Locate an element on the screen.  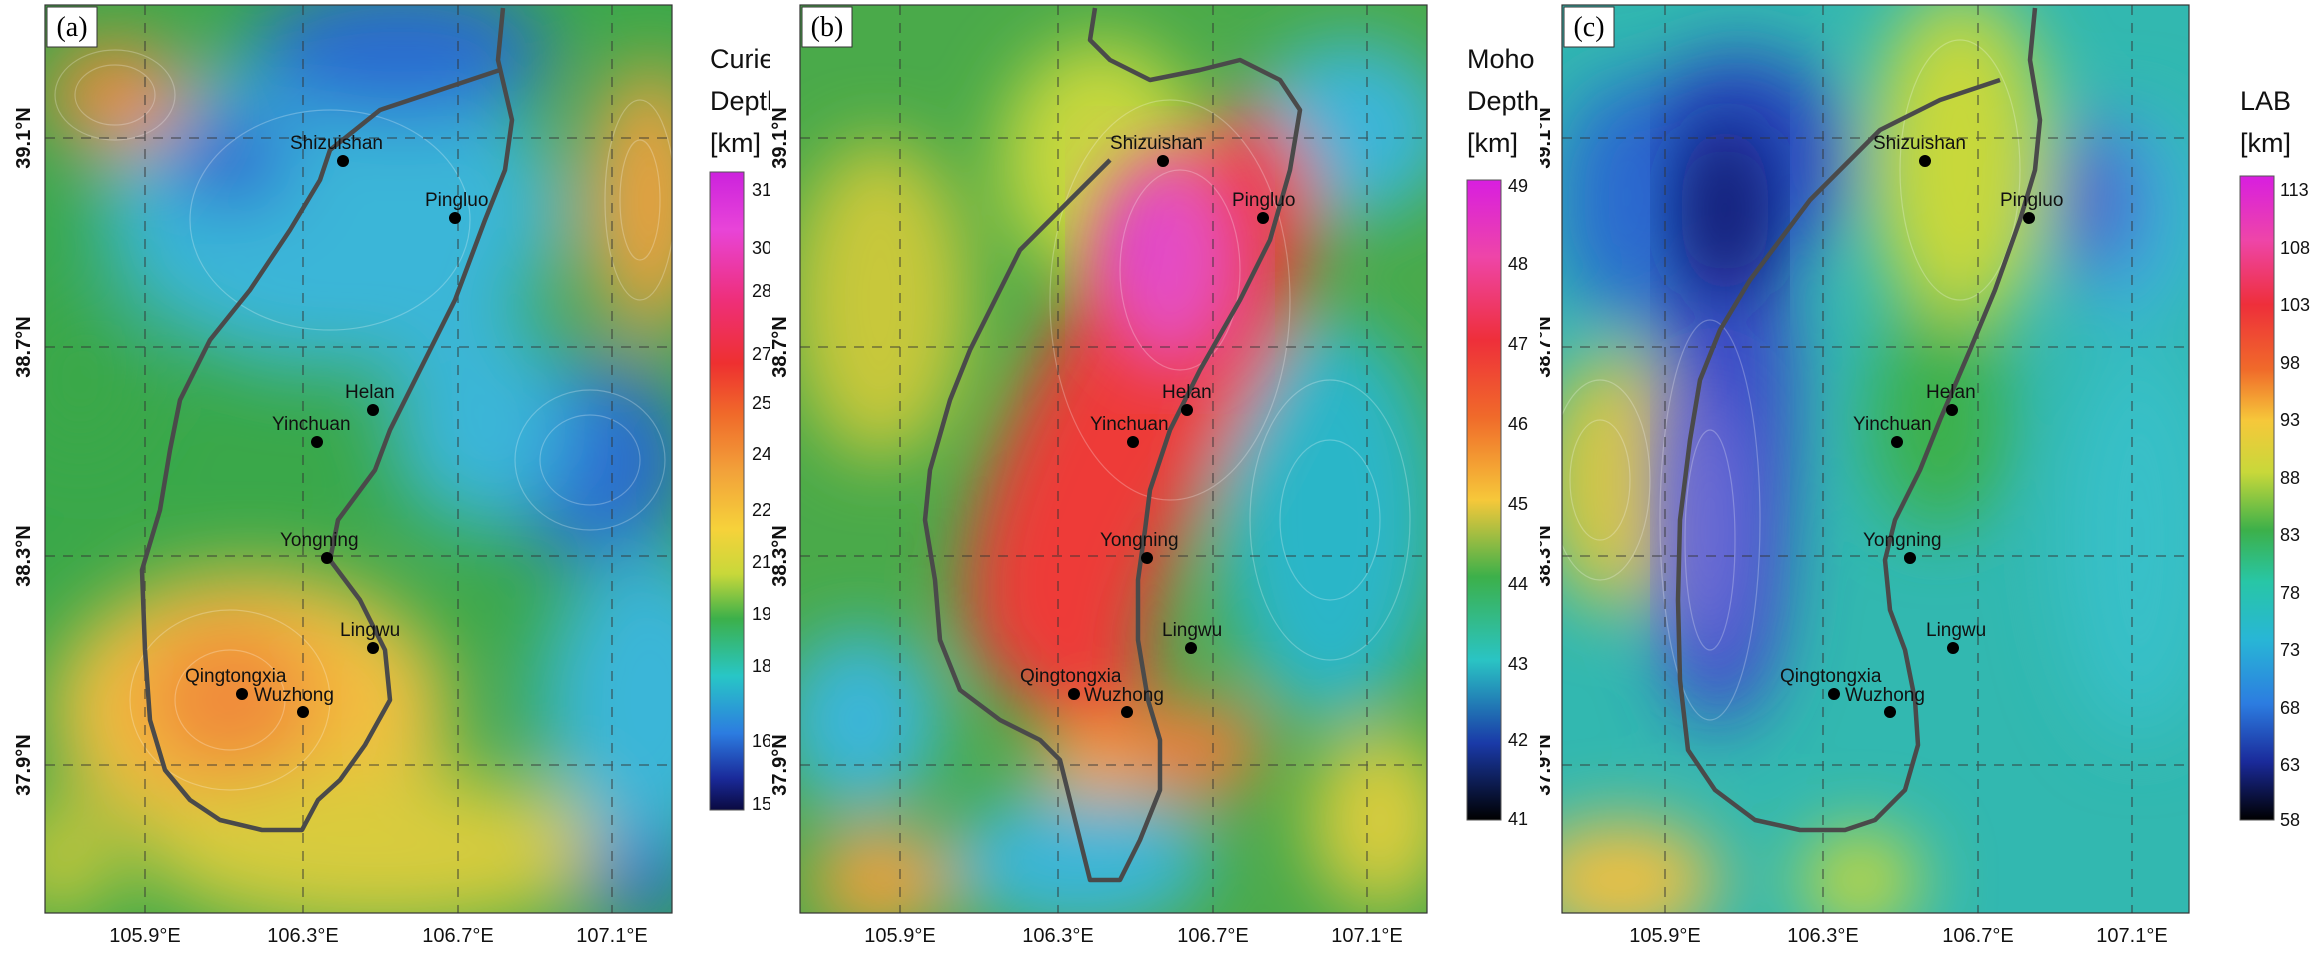
svg-text: 45 is located at coordinates (1518, 504).